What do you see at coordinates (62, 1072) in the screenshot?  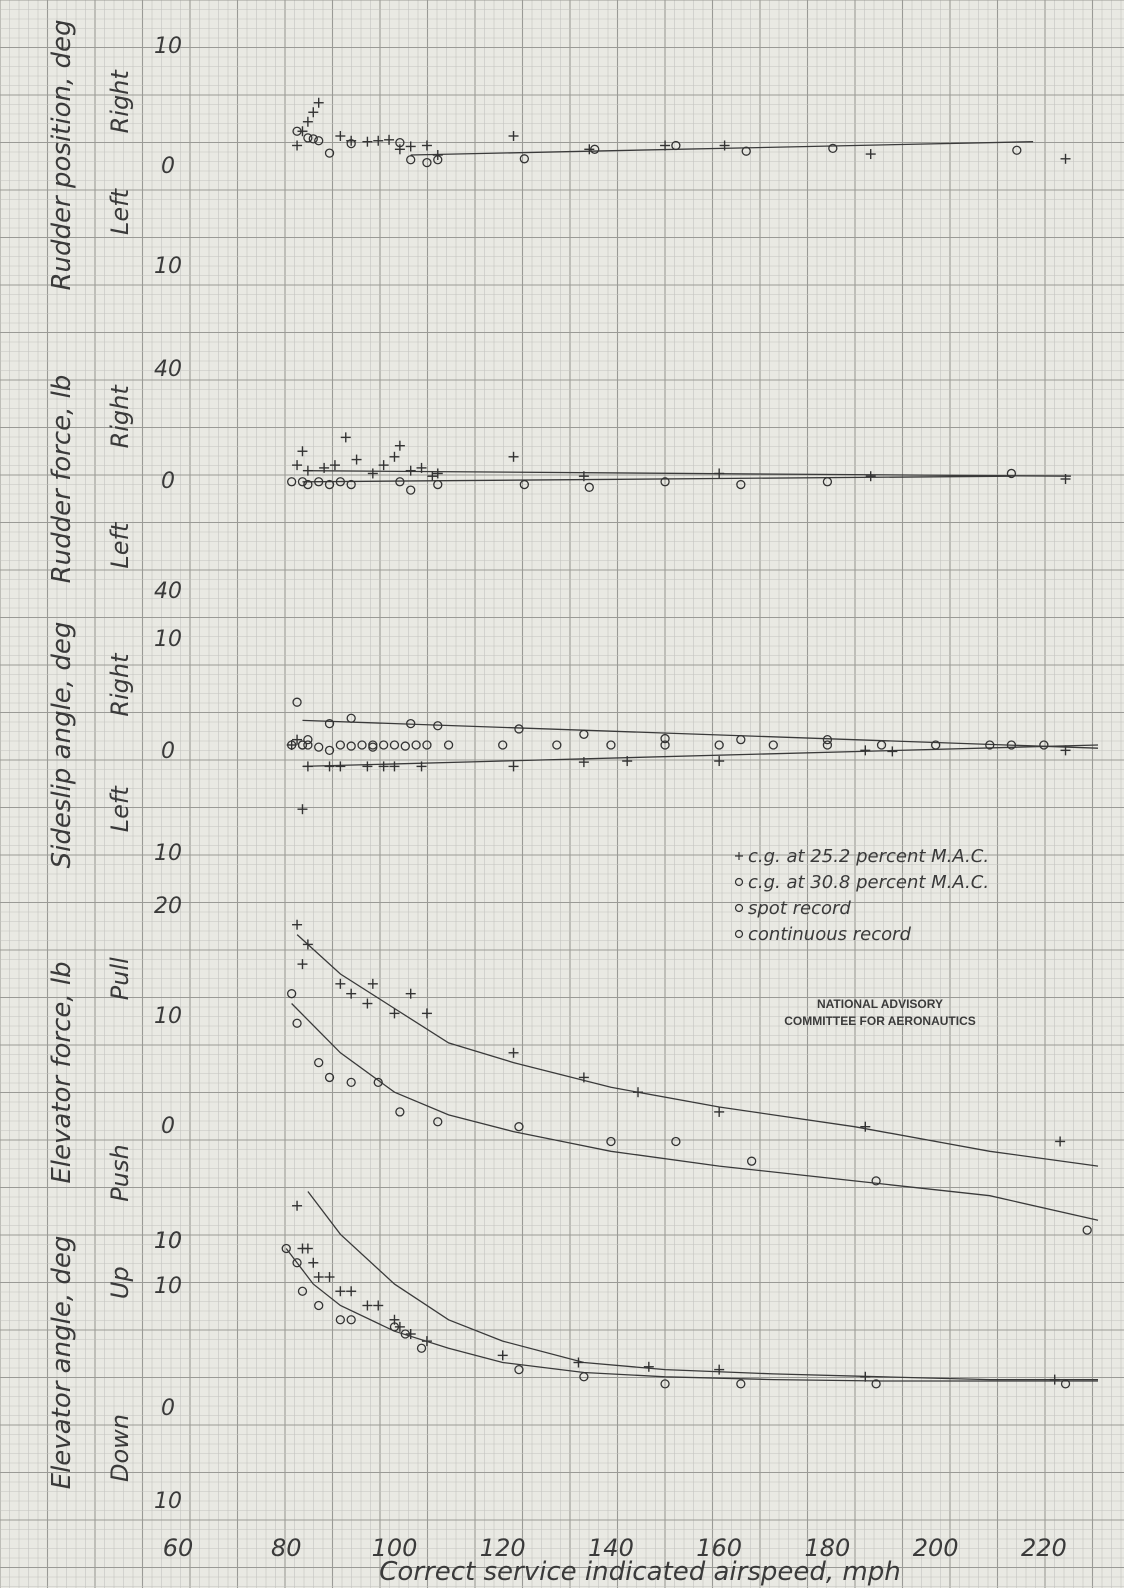 I see `y-axis-label: Elevator force, lb` at bounding box center [62, 1072].